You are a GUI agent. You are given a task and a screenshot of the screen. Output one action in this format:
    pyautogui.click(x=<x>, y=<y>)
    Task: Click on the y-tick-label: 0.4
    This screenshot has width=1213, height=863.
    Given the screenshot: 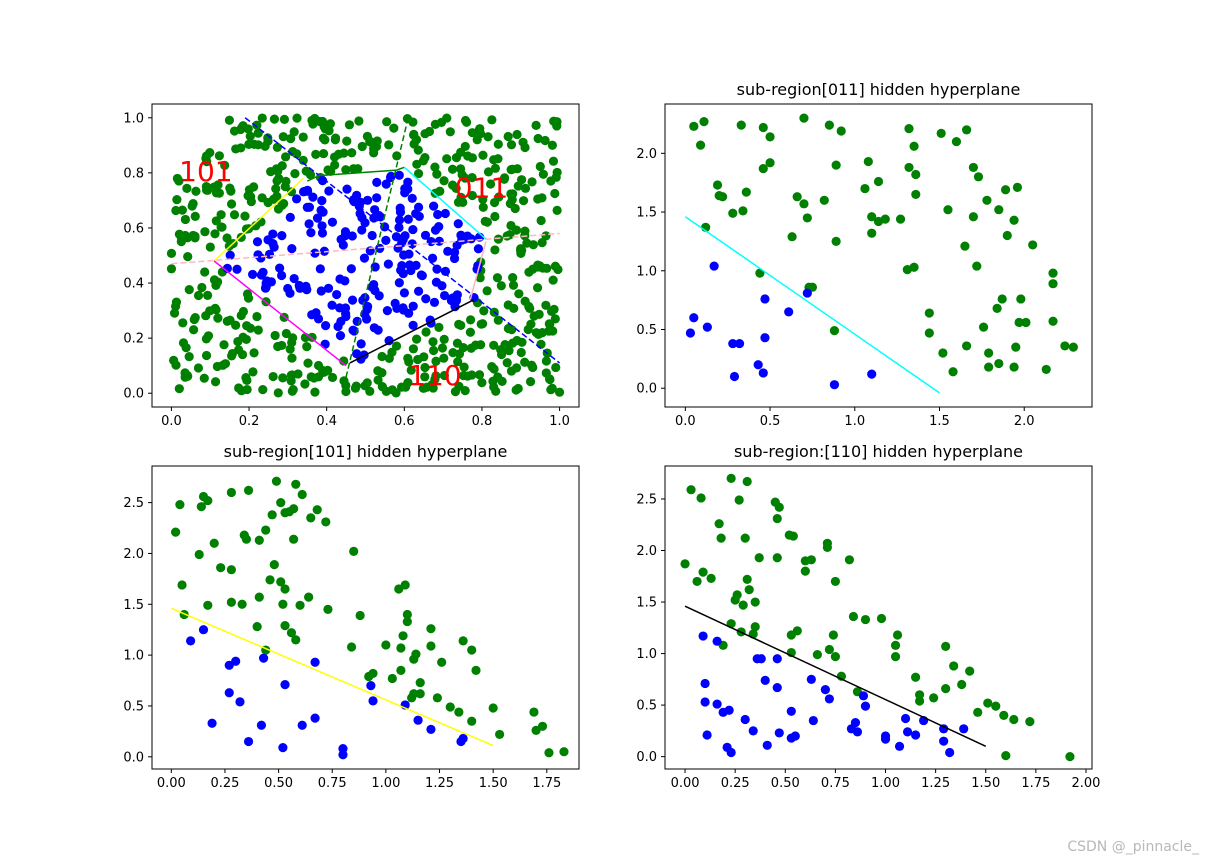 What is the action you would take?
    pyautogui.click(x=133, y=284)
    